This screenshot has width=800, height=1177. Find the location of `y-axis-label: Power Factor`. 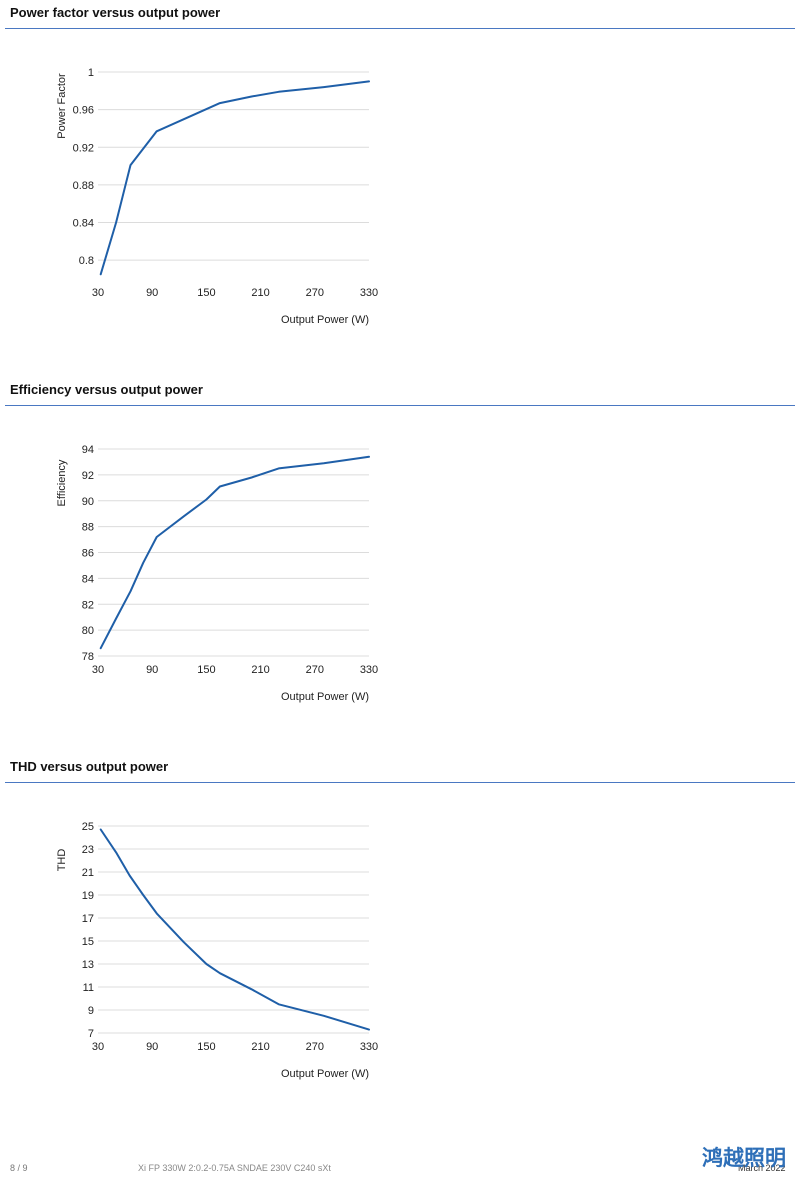

y-axis-label: Power Factor is located at coordinates (62, 106).